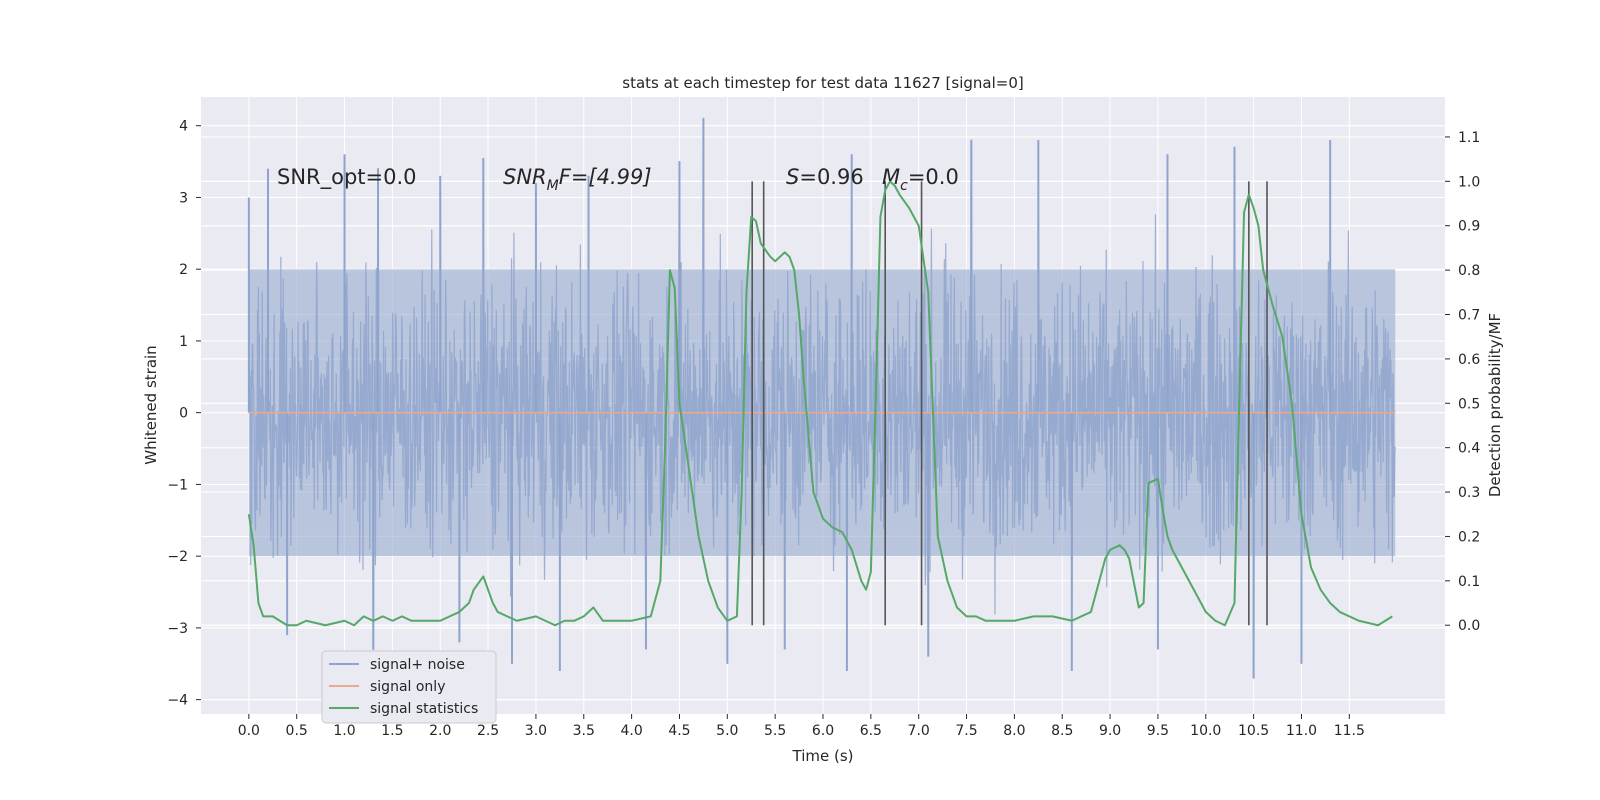 The image size is (1600, 800). Describe the element at coordinates (831, 177) in the screenshot. I see `annotation-s-rest: =0.96` at that location.